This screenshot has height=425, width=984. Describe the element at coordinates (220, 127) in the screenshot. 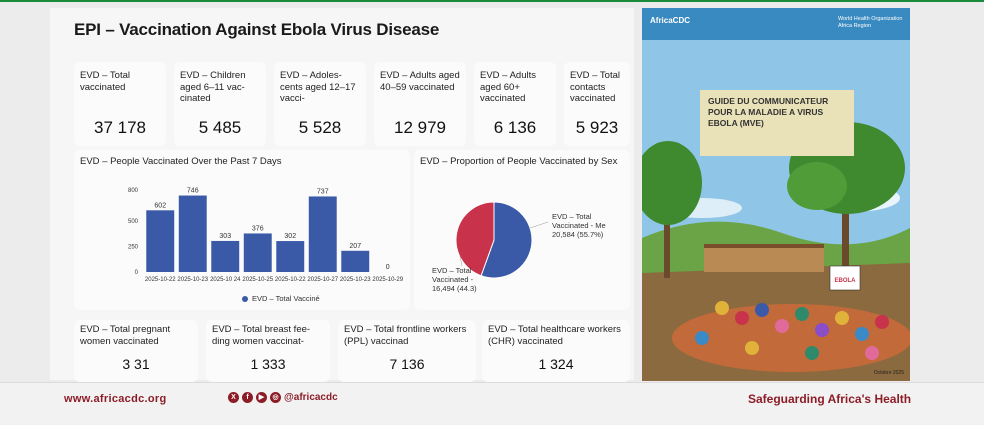

I see `kpi-value: 5 485` at that location.